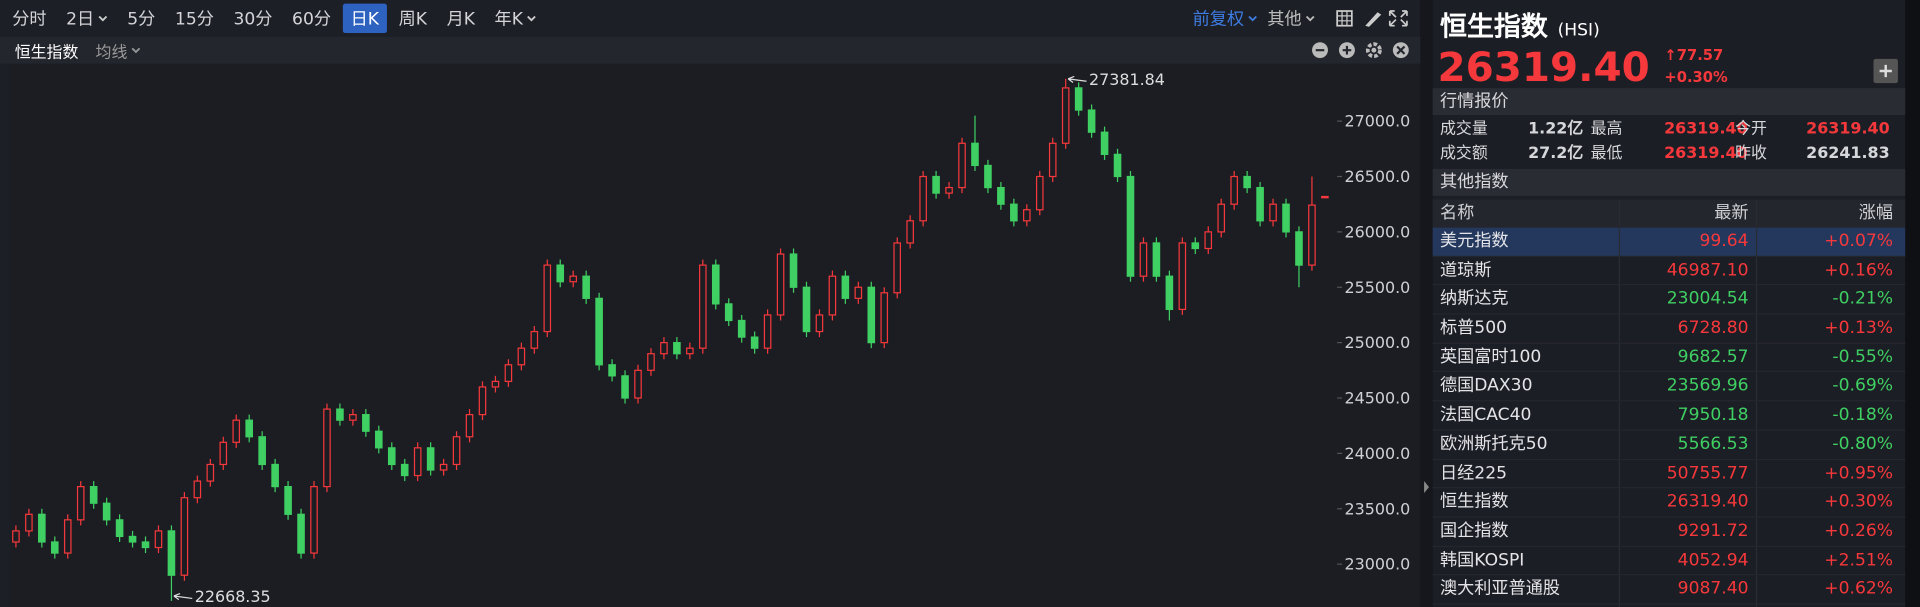  I want to click on period-tab: 周K, so click(412, 18).